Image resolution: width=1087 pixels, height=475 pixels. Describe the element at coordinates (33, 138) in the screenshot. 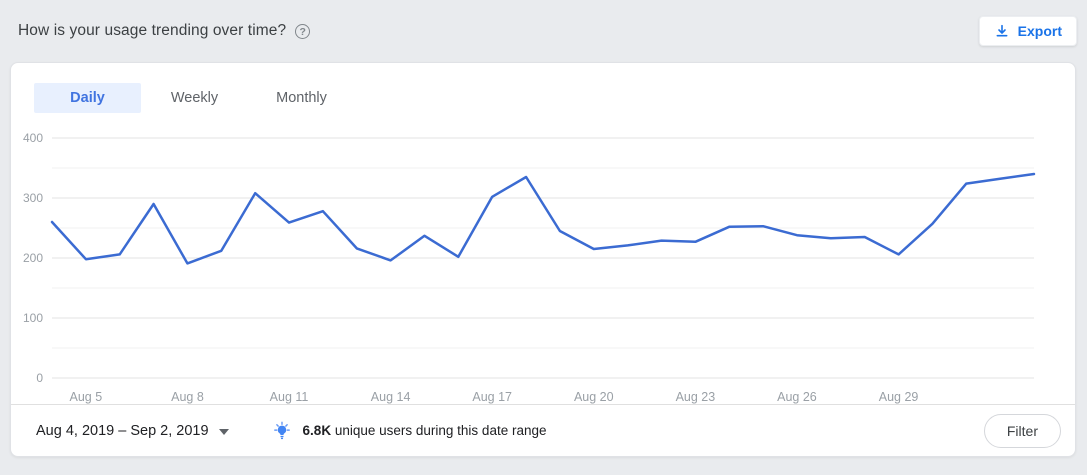

I see `svg-text: 400` at that location.